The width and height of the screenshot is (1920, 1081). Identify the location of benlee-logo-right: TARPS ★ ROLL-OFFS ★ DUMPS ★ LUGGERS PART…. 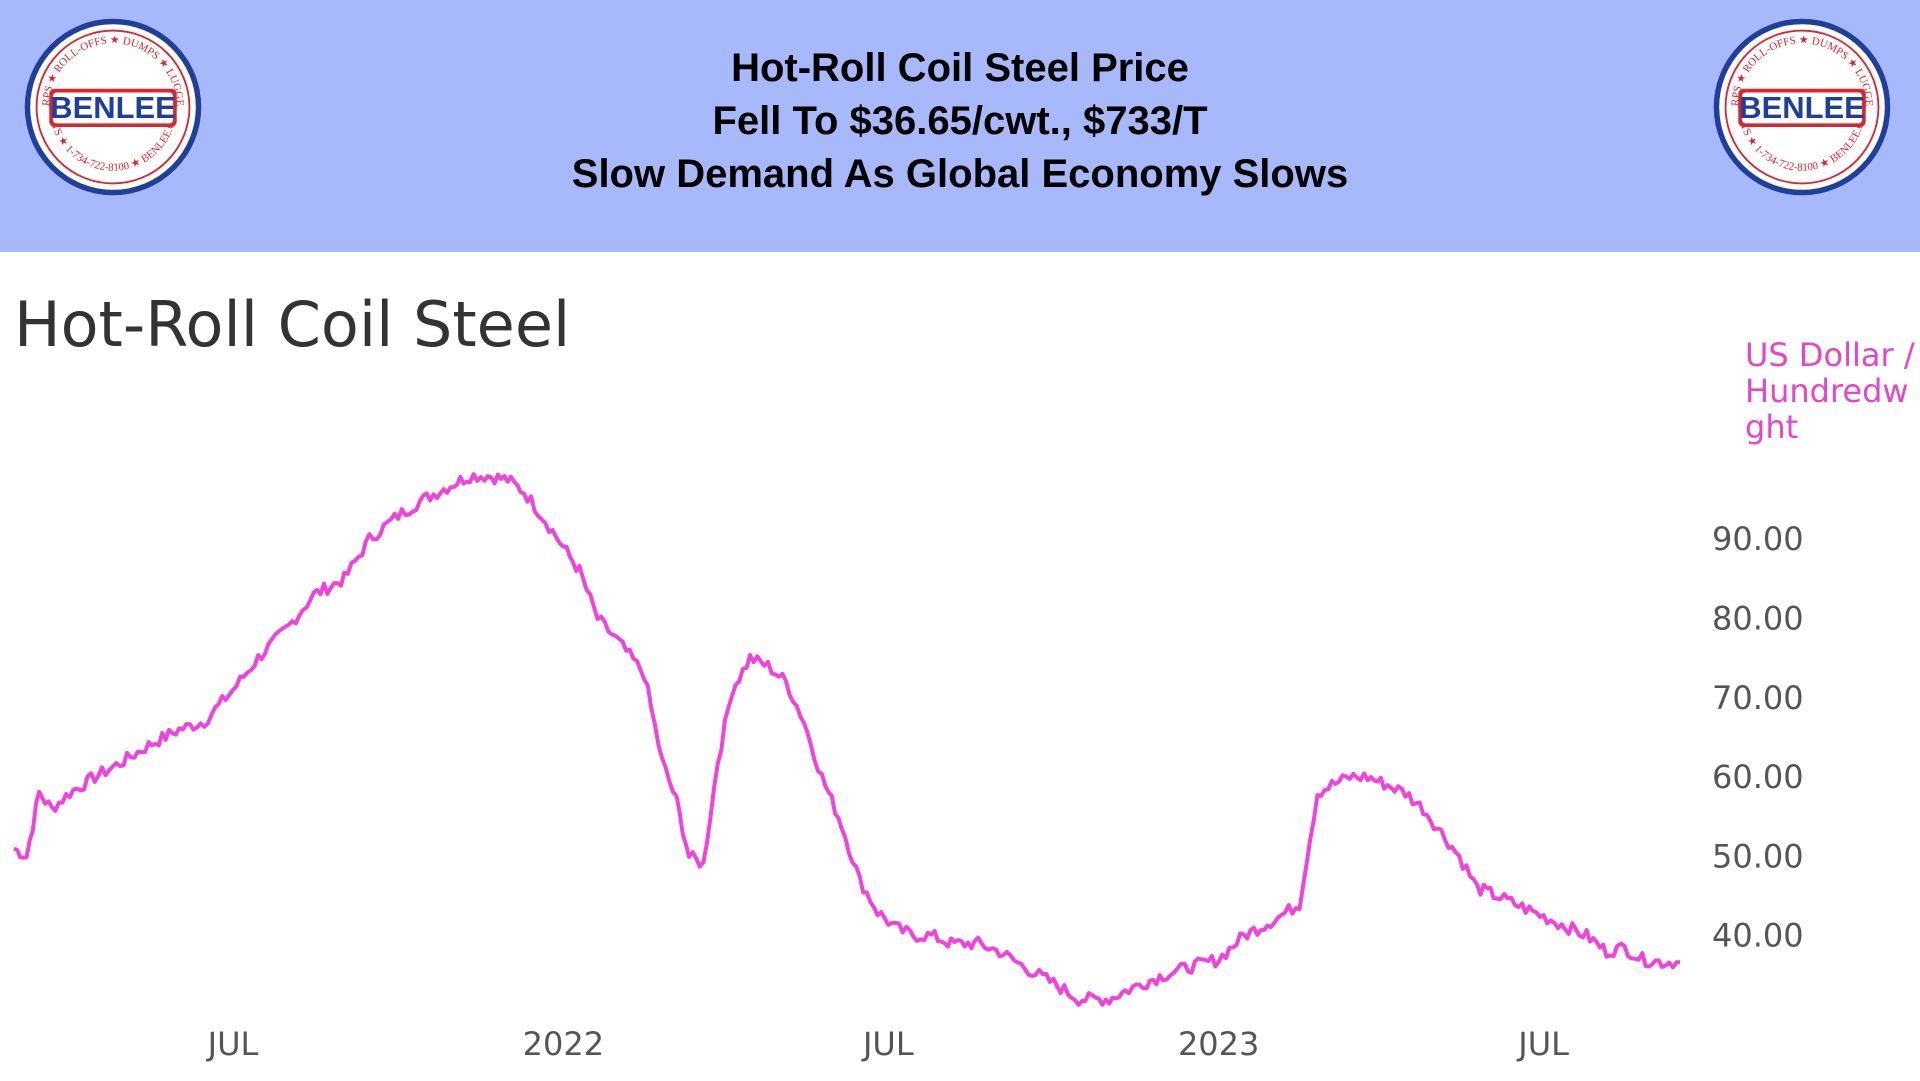
(1801, 106).